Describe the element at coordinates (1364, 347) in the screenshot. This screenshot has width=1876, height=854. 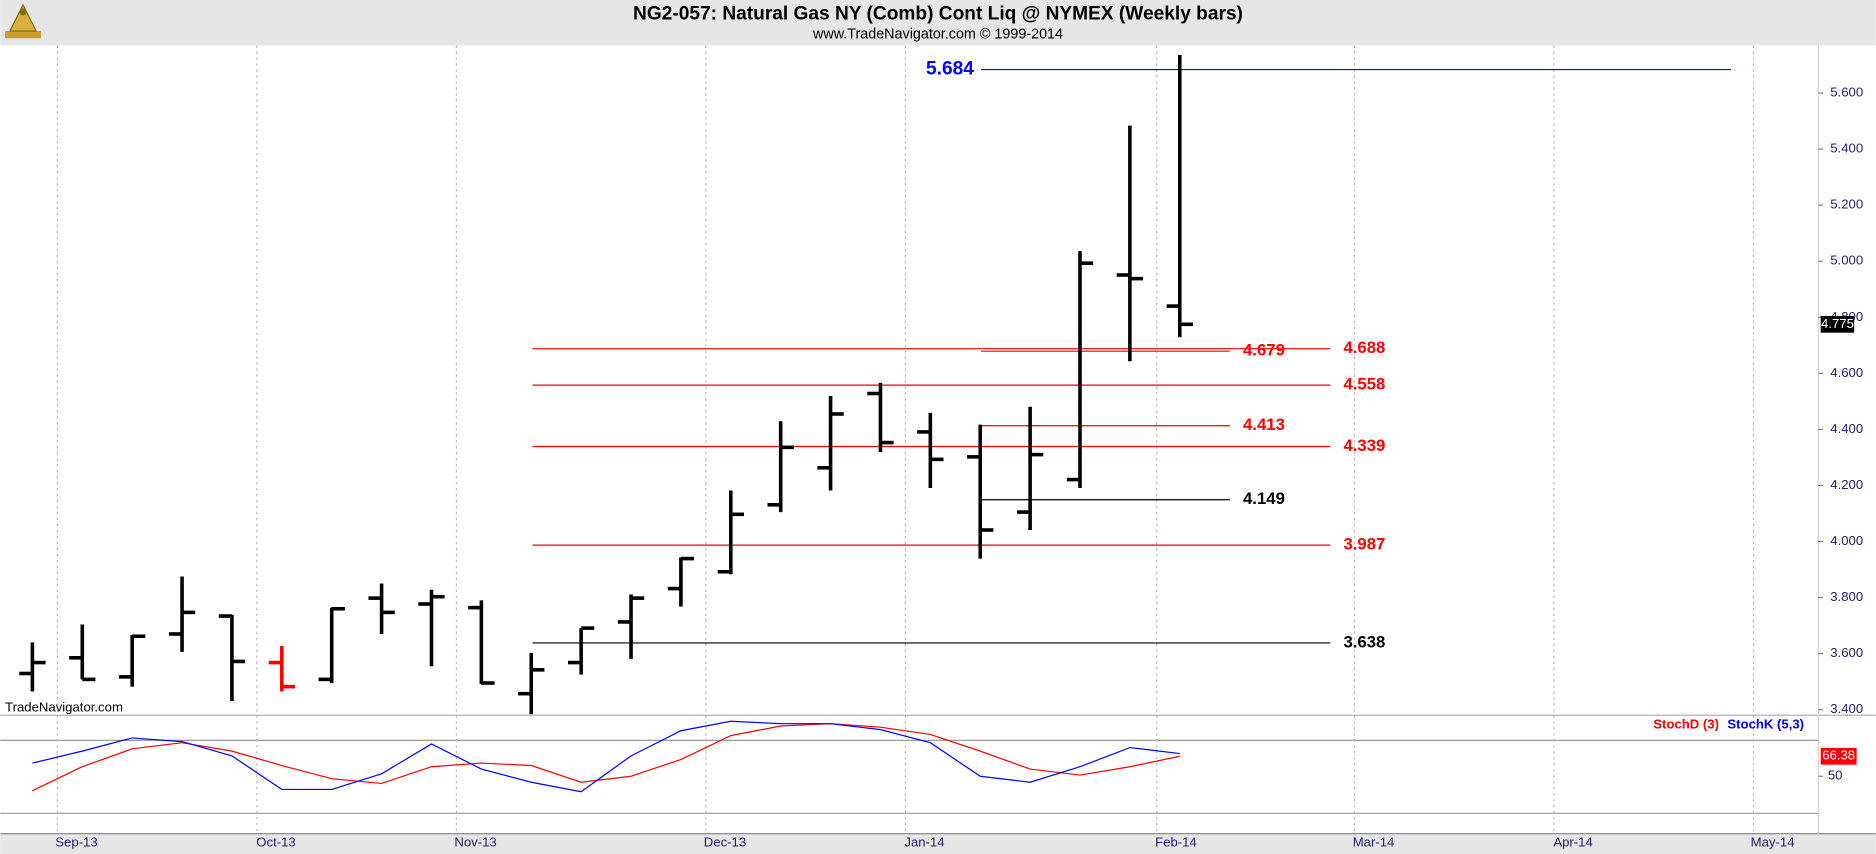
I see `level-label: 4.688` at that location.